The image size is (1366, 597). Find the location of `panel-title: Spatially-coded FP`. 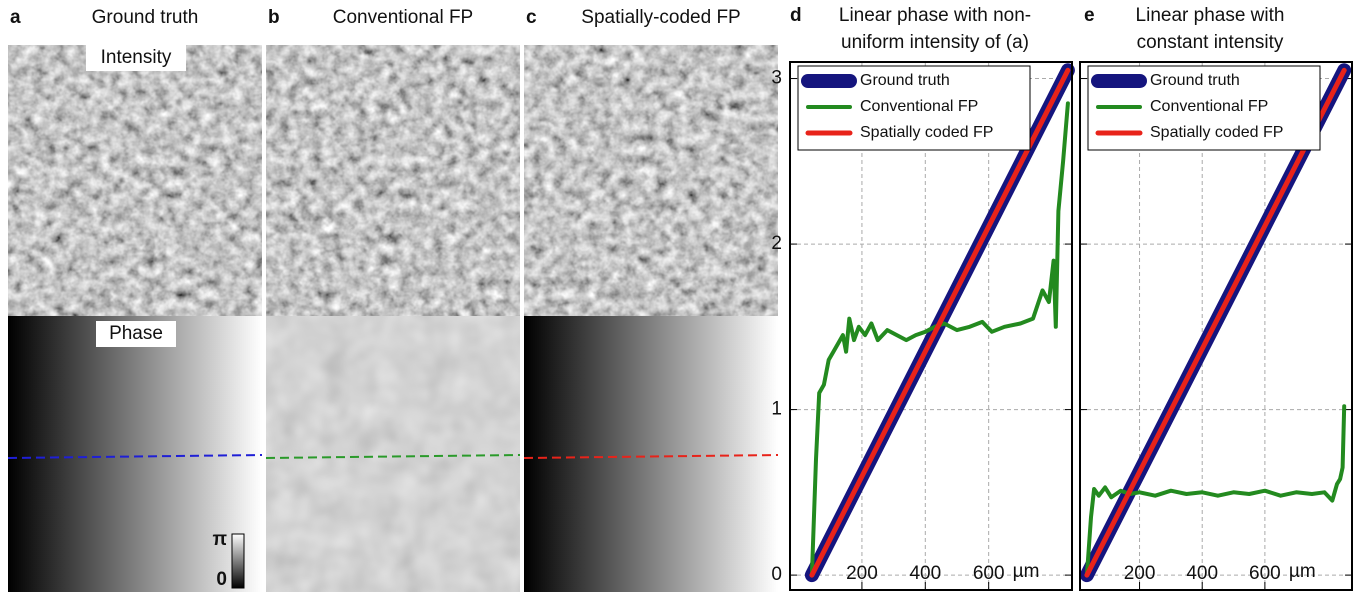

panel-title: Spatially-coded FP is located at coordinates (660, 17).